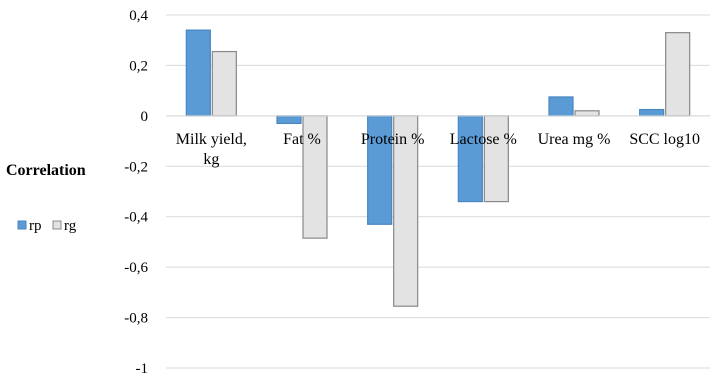  I want to click on y-tick-label: 0,2, so click(138, 66).